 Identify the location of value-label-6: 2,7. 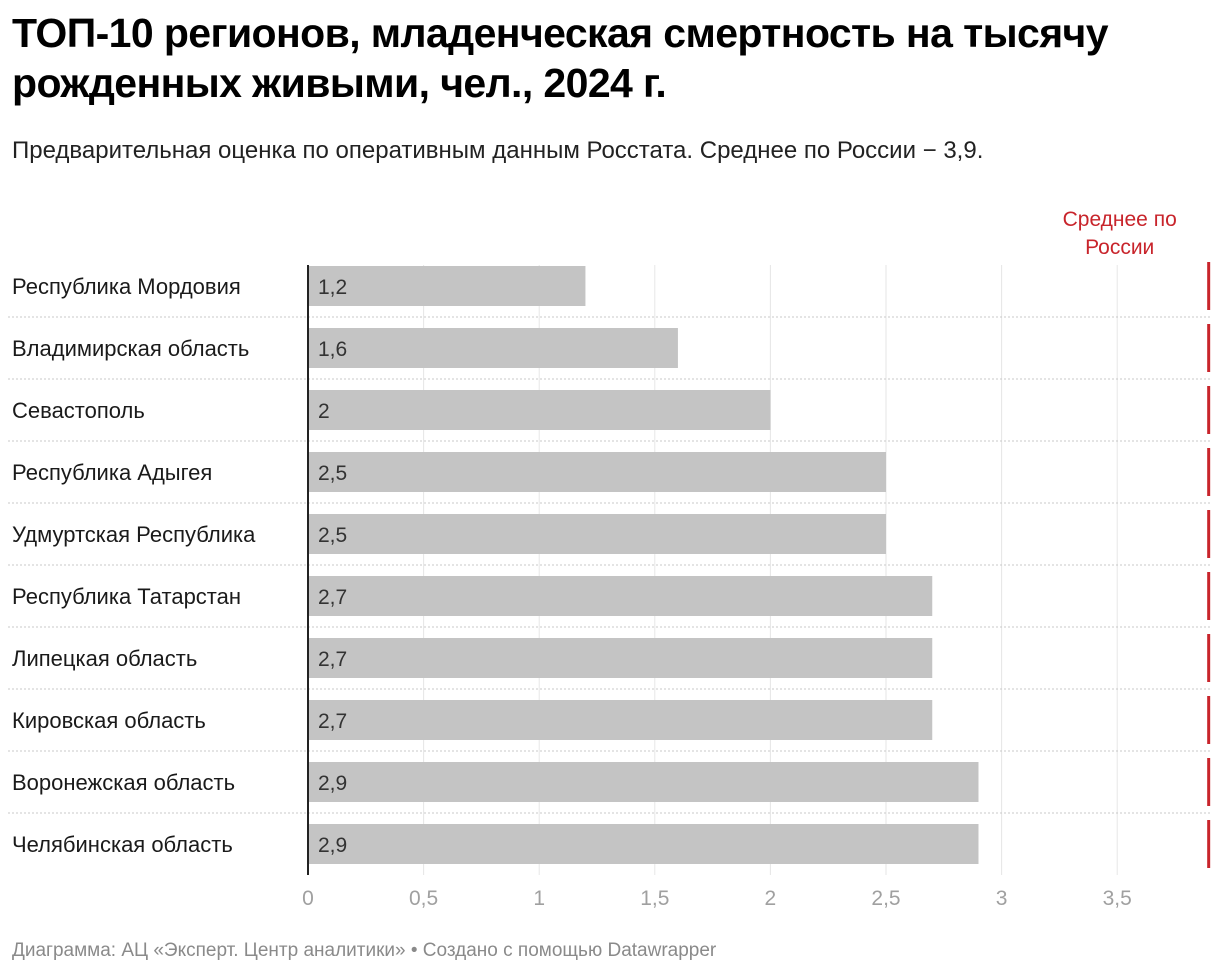
(332, 597).